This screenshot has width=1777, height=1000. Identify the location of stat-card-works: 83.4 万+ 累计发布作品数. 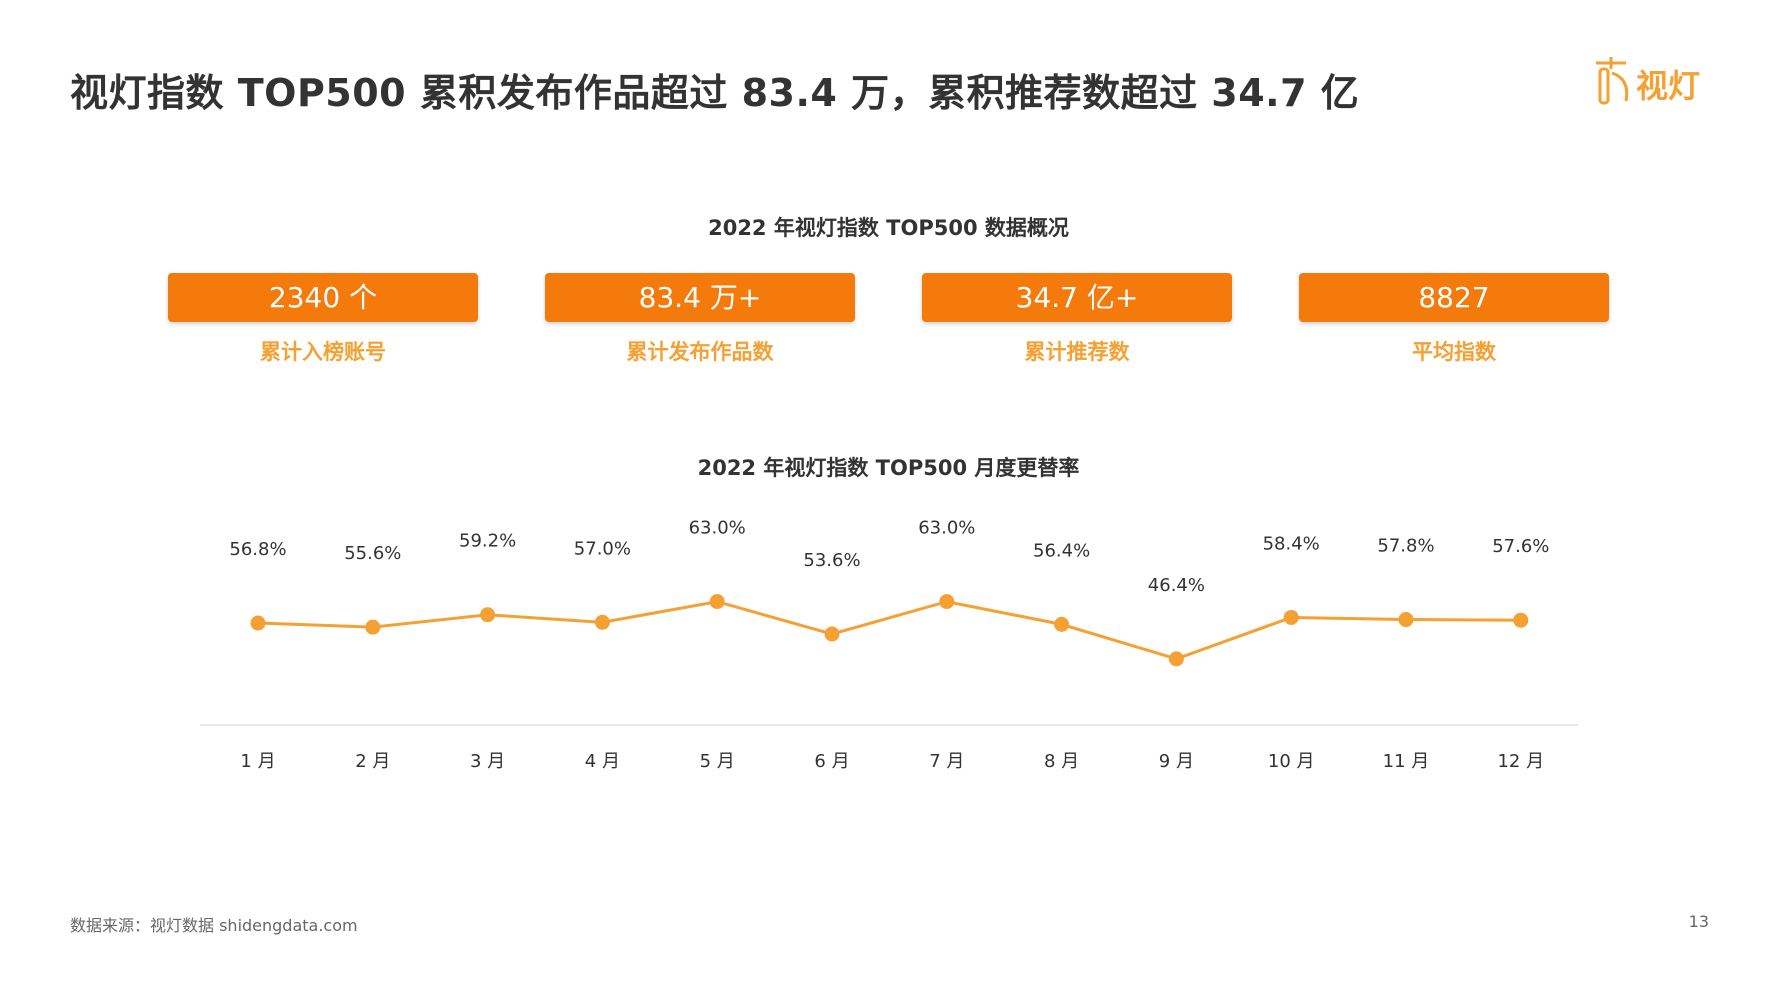
(700, 319).